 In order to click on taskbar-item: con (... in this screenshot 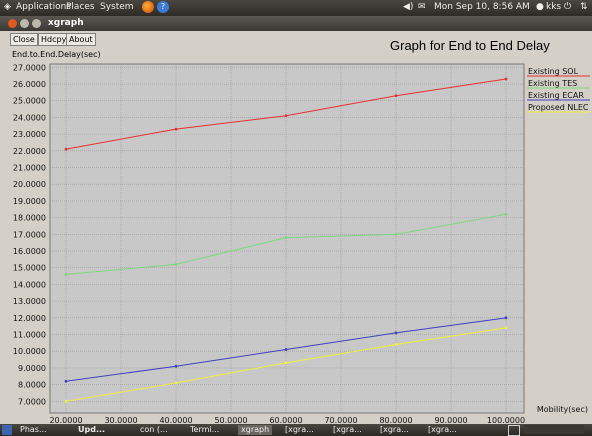, I will do `click(154, 429)`.